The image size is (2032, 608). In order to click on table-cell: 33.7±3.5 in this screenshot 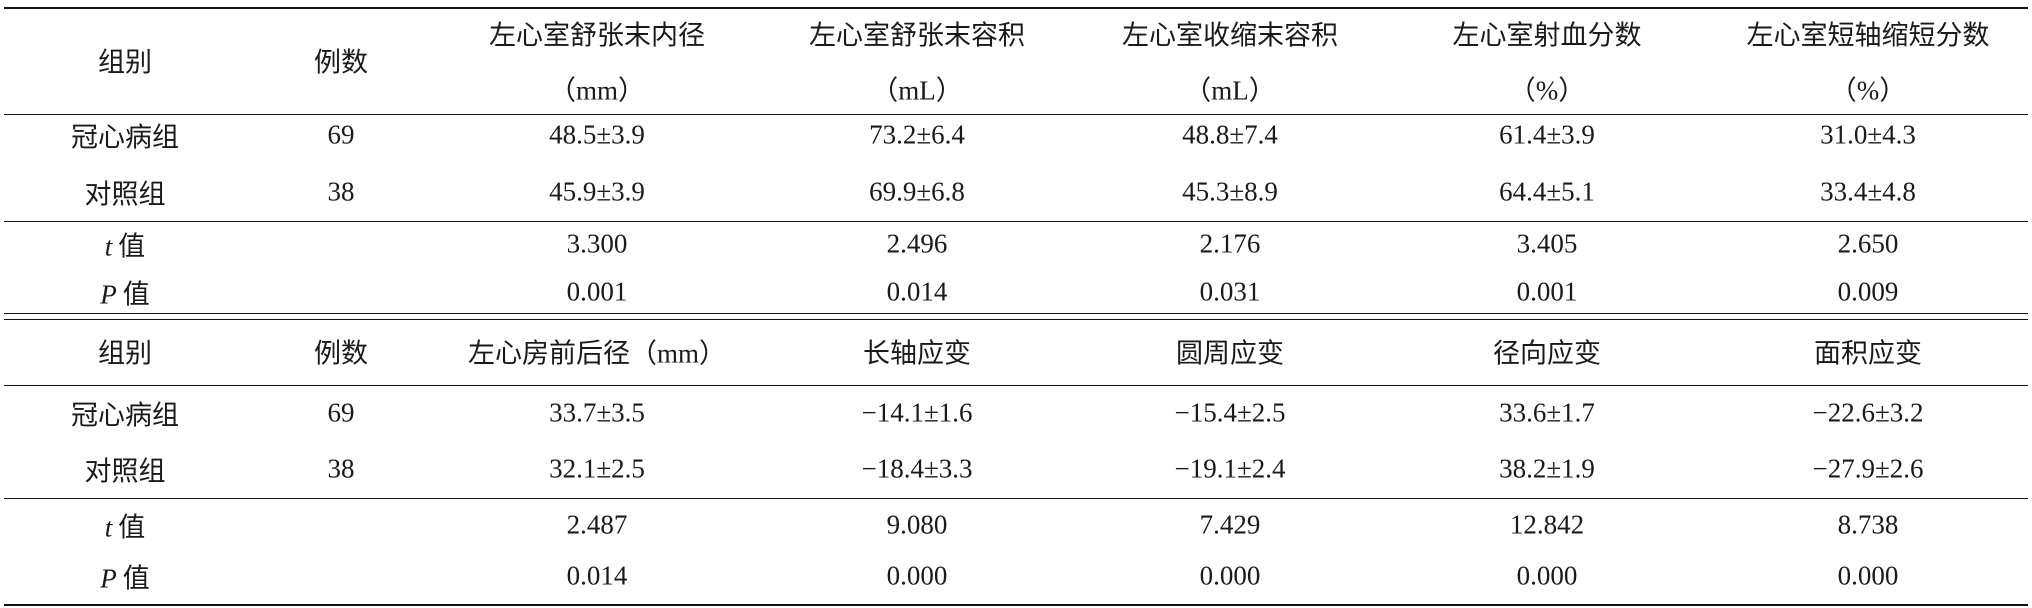, I will do `click(597, 412)`.